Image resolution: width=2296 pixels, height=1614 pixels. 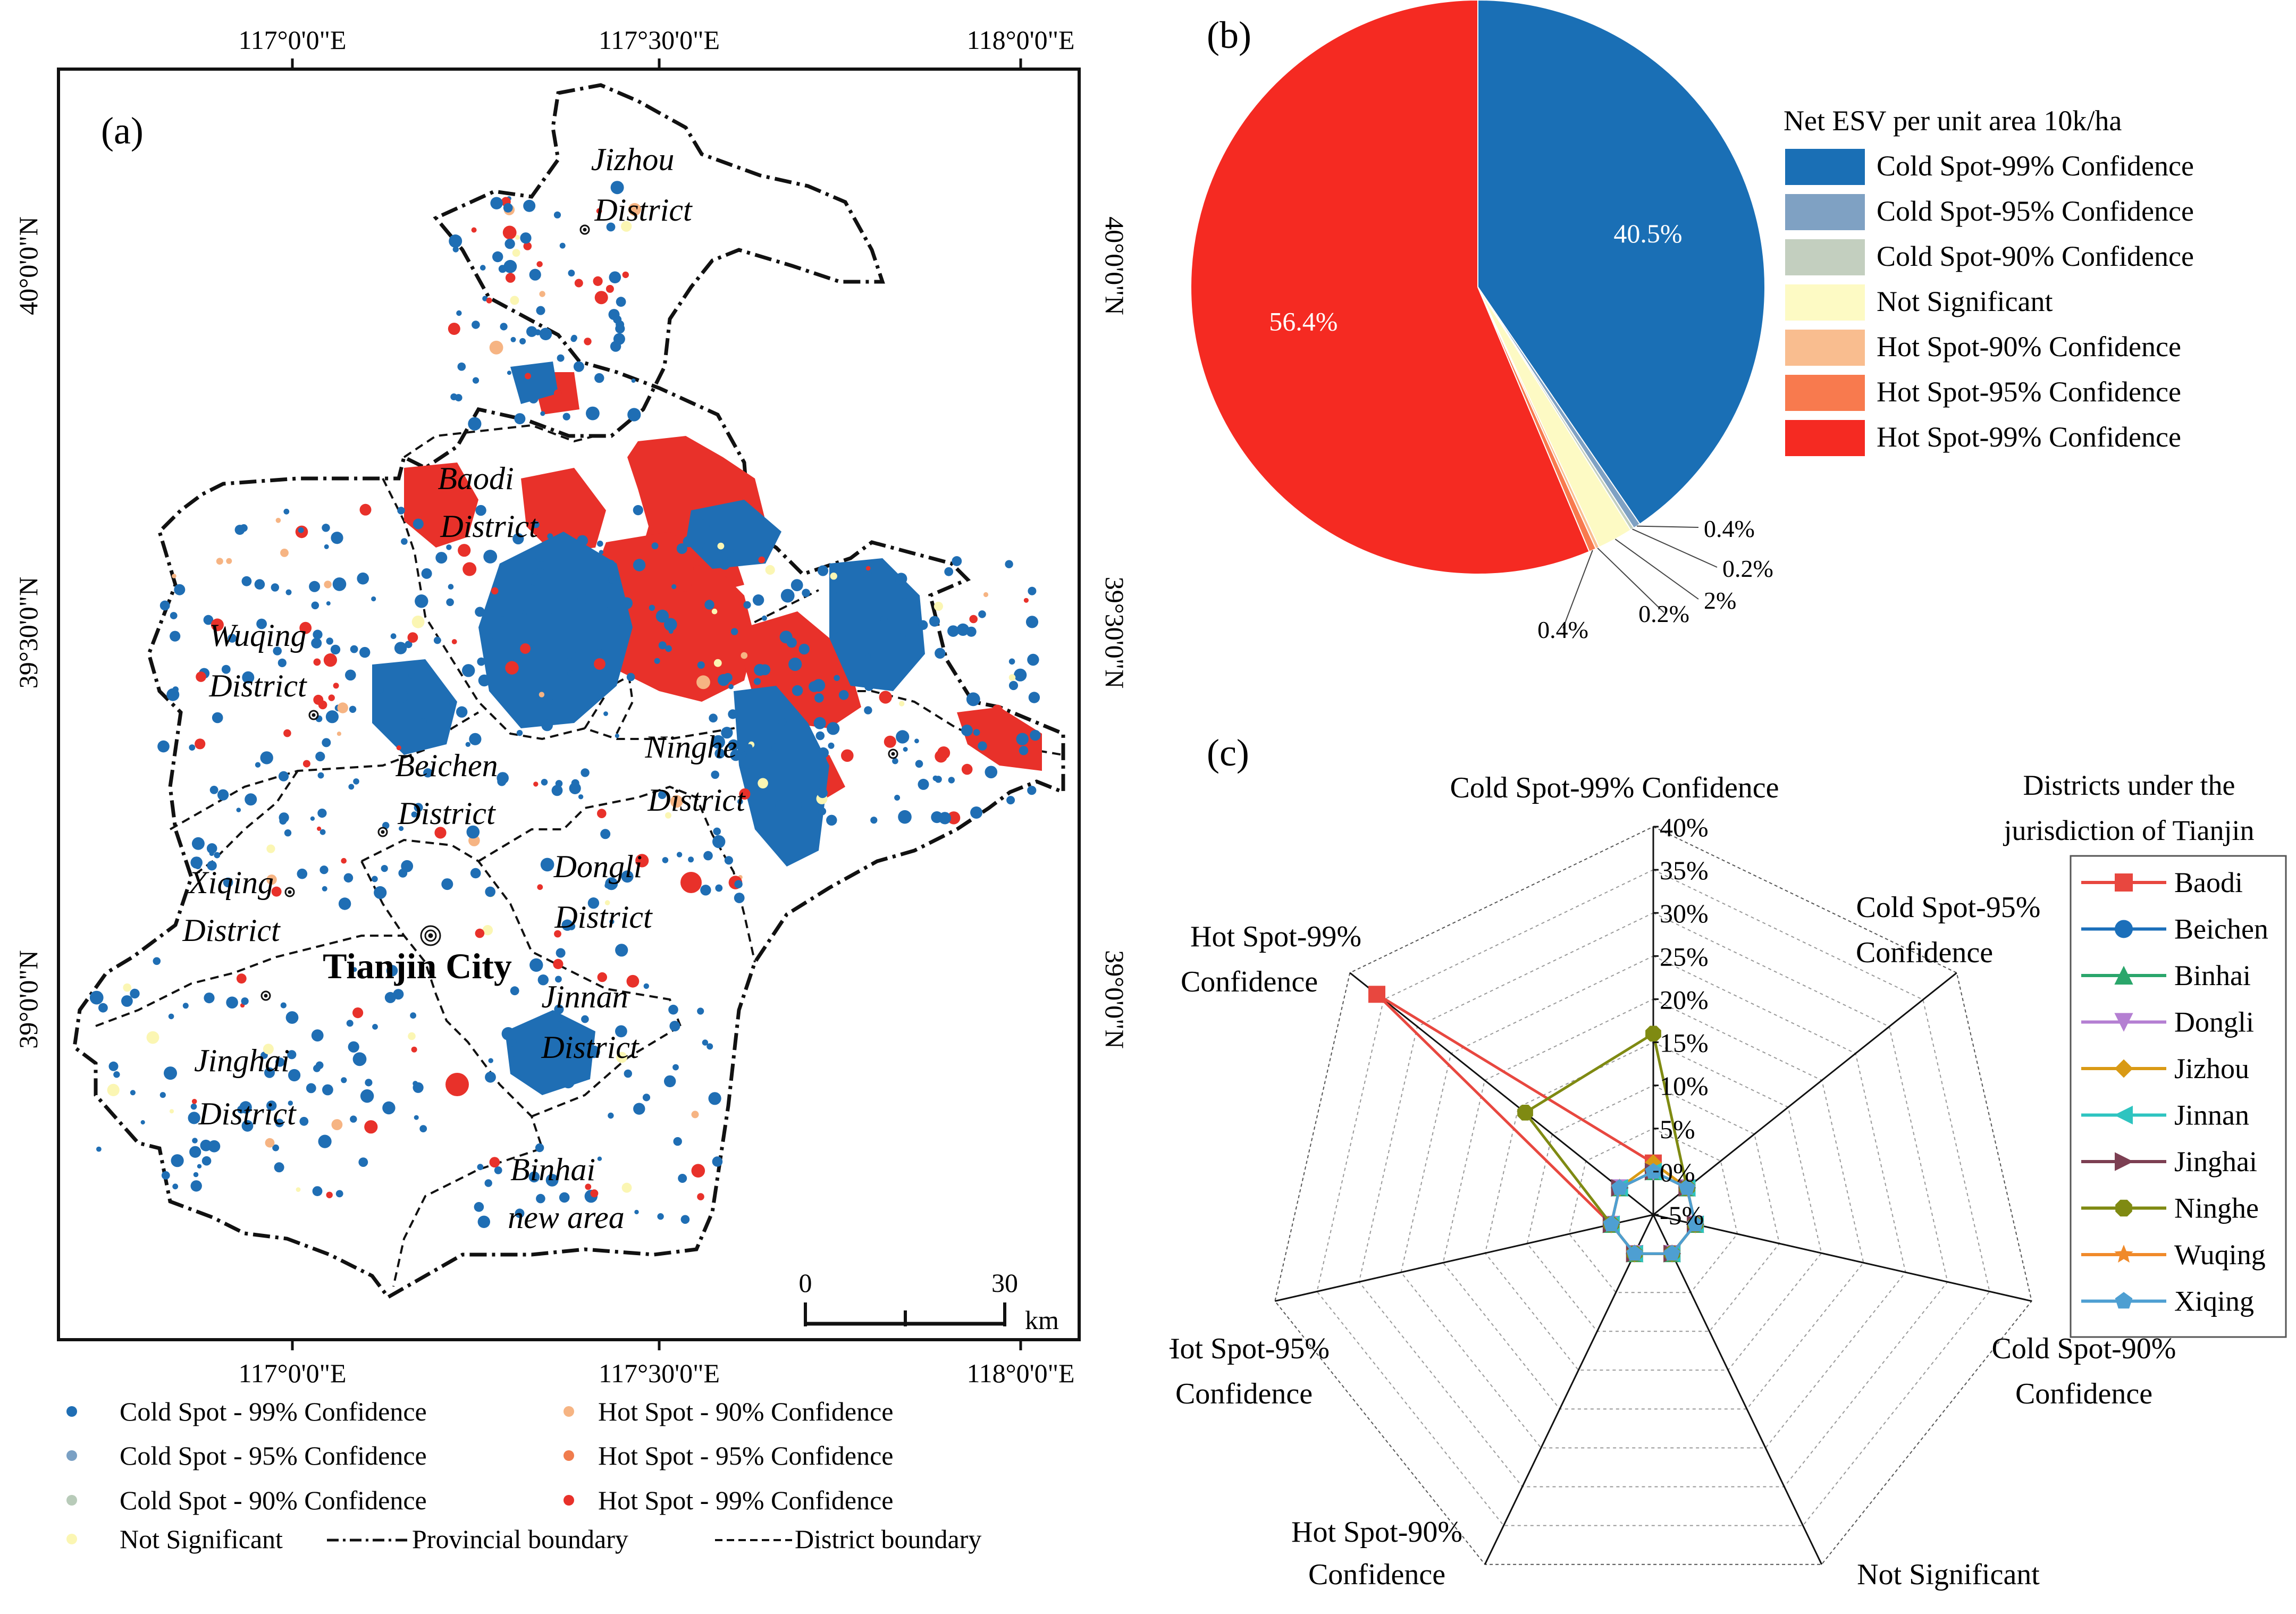 I want to click on hotspot-cluster, so click(x=563, y=511).